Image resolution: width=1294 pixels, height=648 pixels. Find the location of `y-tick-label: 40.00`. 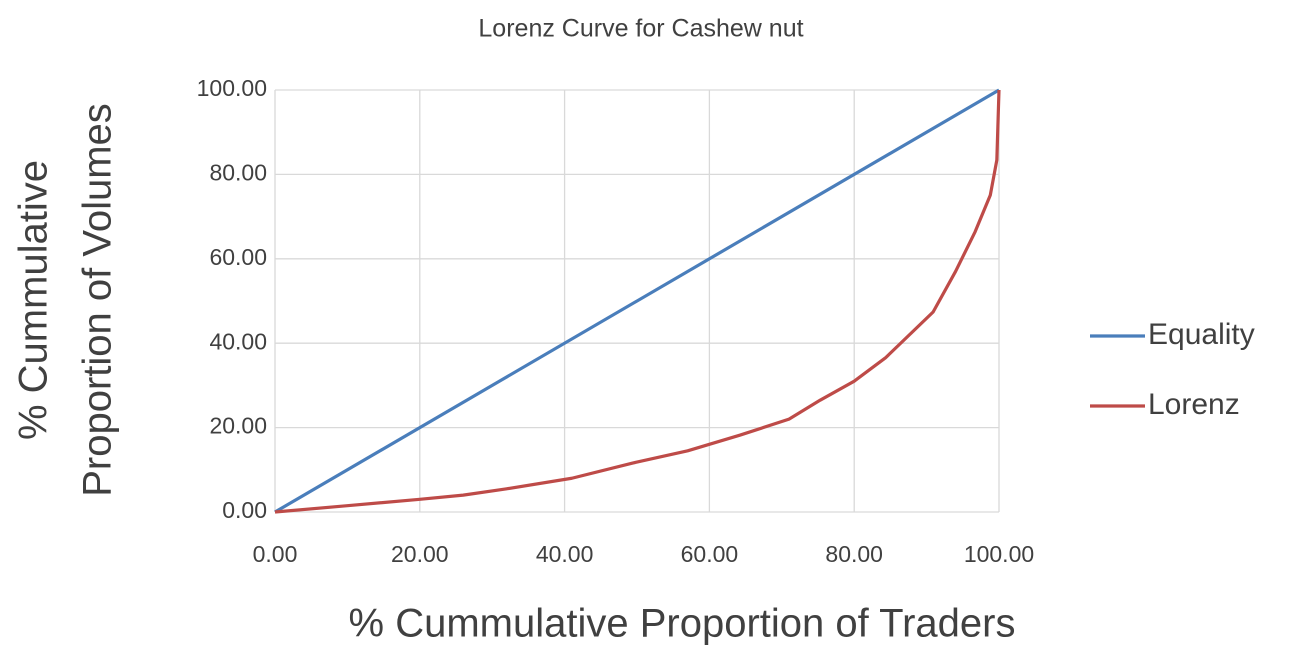

y-tick-label: 40.00 is located at coordinates (238, 341).